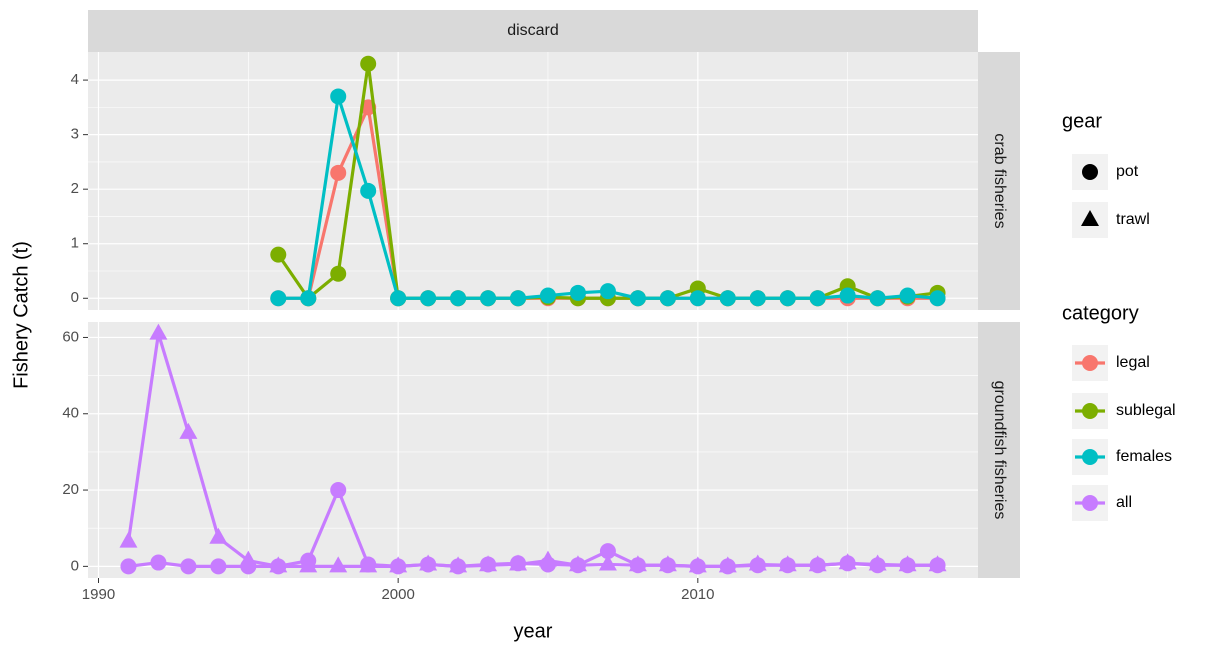 Image resolution: width=1226 pixels, height=651 pixels. I want to click on legend-title: gear, so click(1082, 121).